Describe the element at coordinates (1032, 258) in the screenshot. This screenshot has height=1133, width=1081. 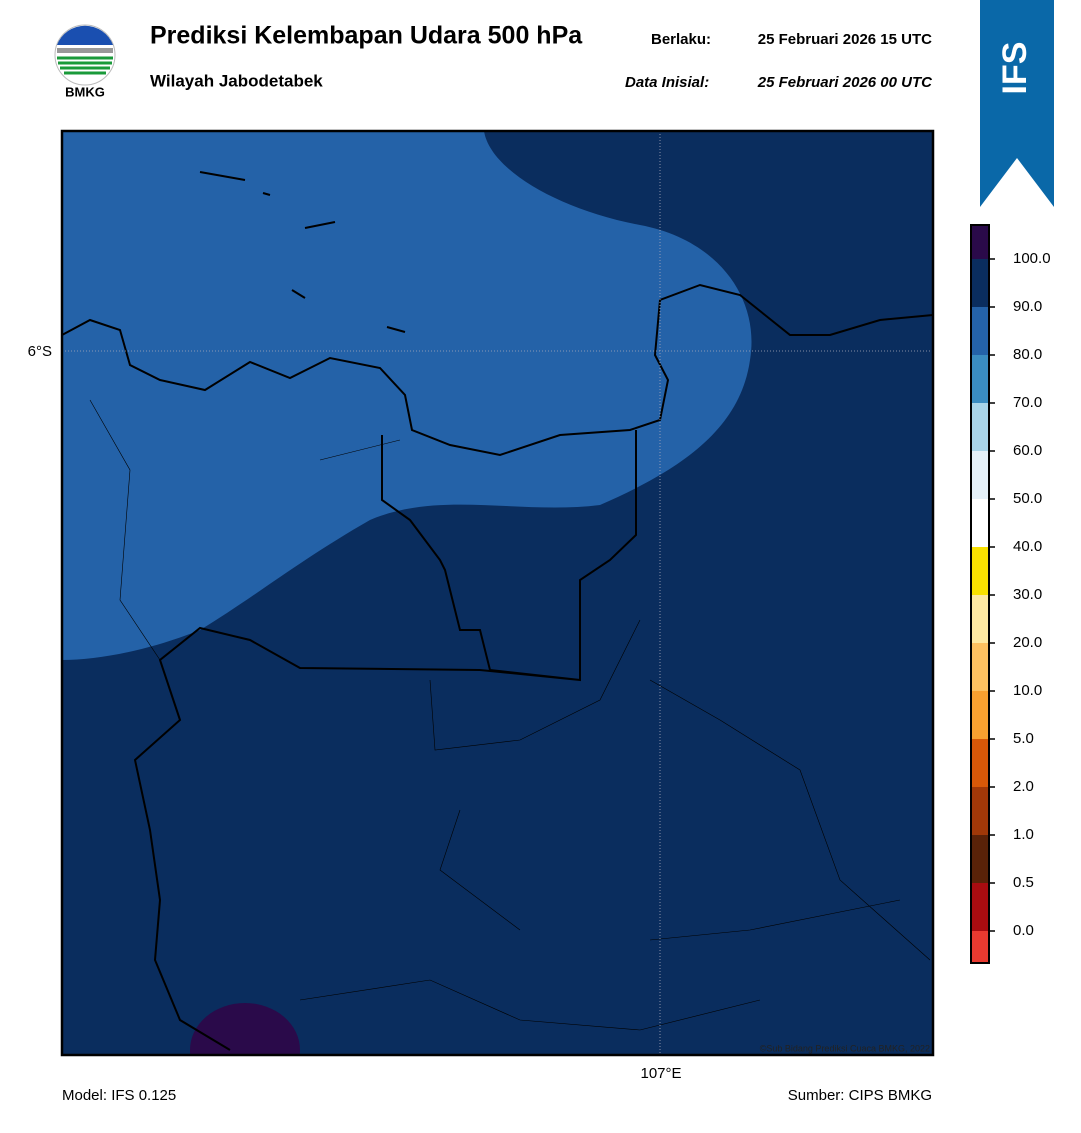
I see `colorbar-label: 100.0` at that location.